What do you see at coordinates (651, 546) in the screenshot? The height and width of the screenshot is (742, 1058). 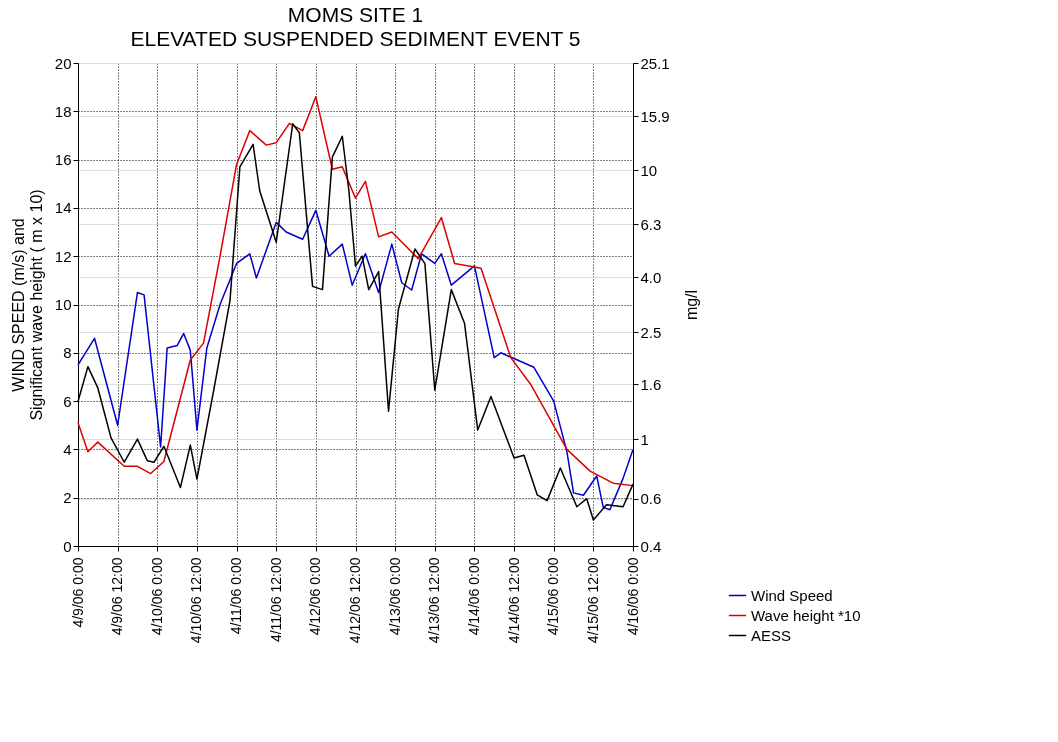 I see `y2-tick-label: 0.4` at bounding box center [651, 546].